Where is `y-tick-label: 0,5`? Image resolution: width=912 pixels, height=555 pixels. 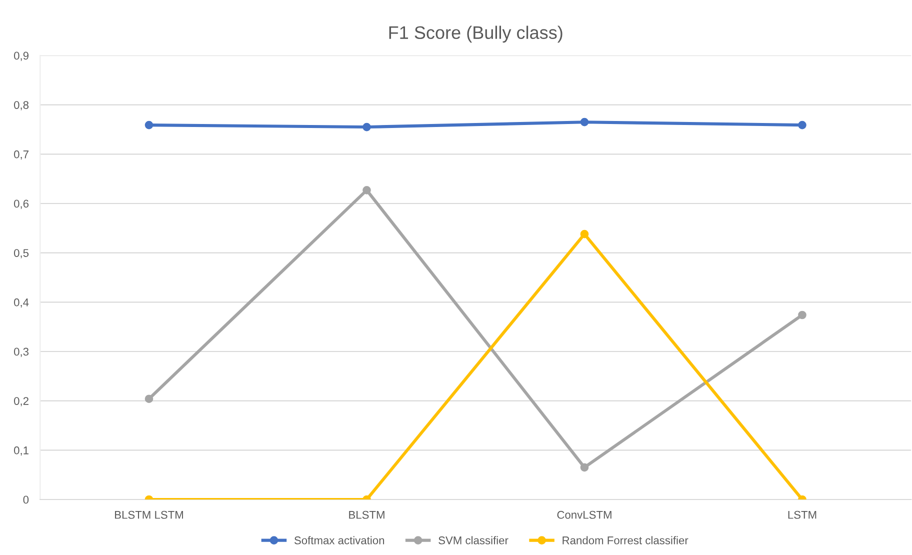 y-tick-label: 0,5 is located at coordinates (21, 253).